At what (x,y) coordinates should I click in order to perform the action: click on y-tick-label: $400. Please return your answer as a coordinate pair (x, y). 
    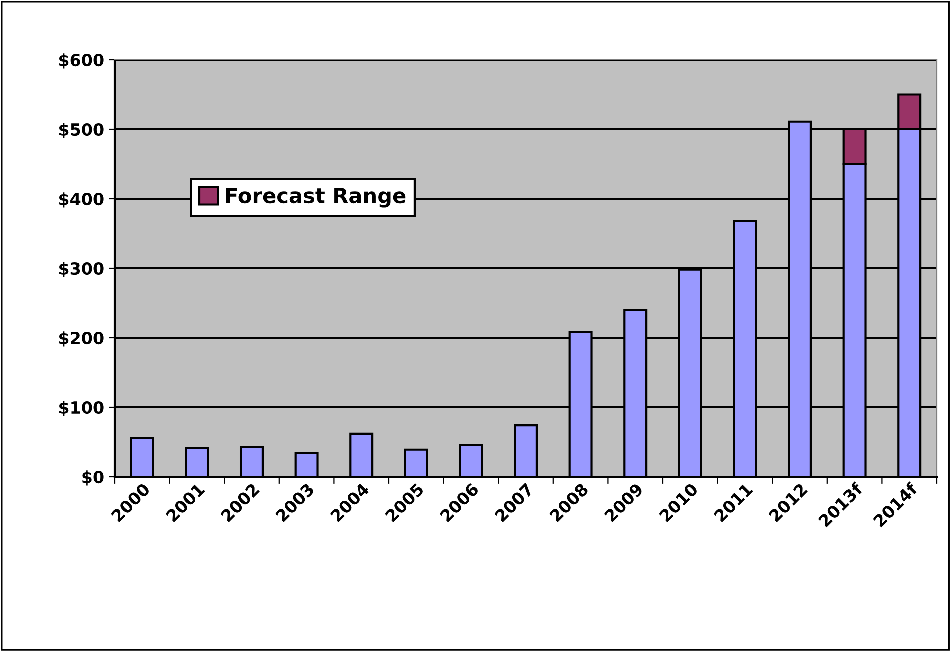
    Looking at the image, I should click on (82, 200).